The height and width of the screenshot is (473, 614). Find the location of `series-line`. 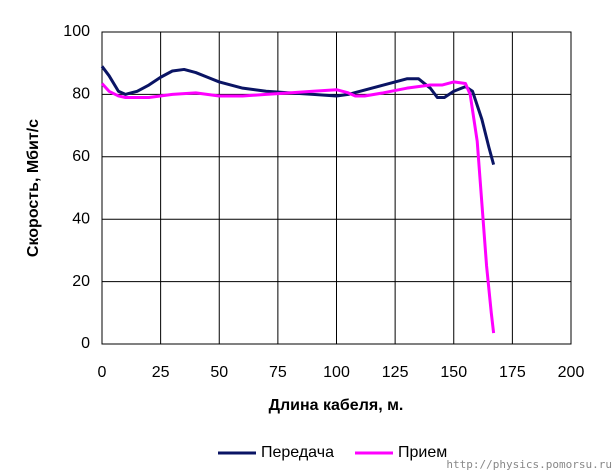

series-line is located at coordinates (298, 115).